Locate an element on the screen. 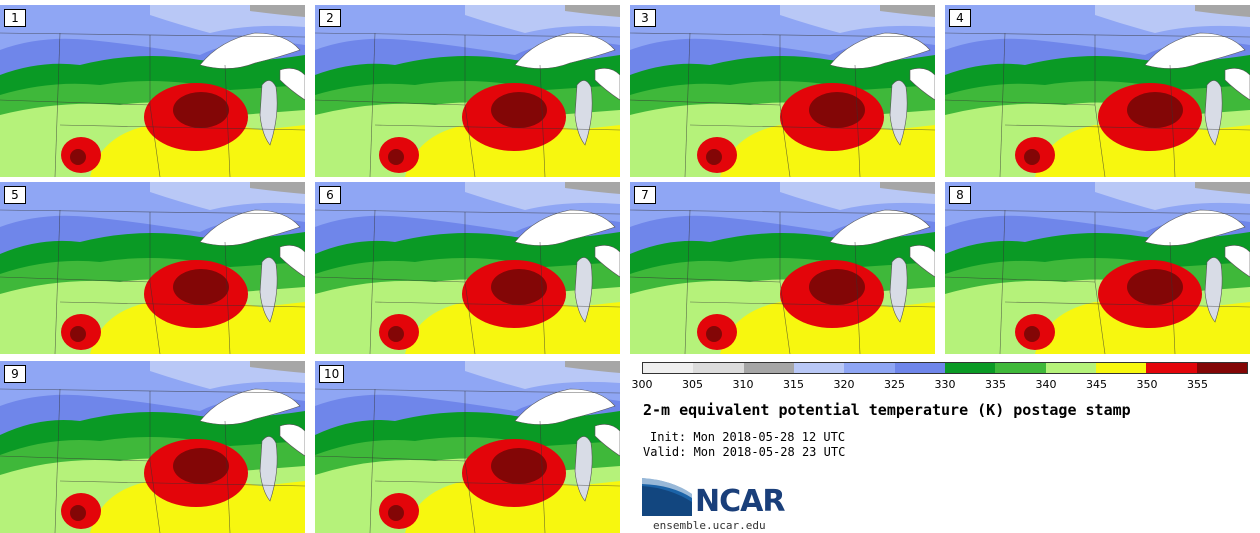  member-number: 6 is located at coordinates (330, 195).